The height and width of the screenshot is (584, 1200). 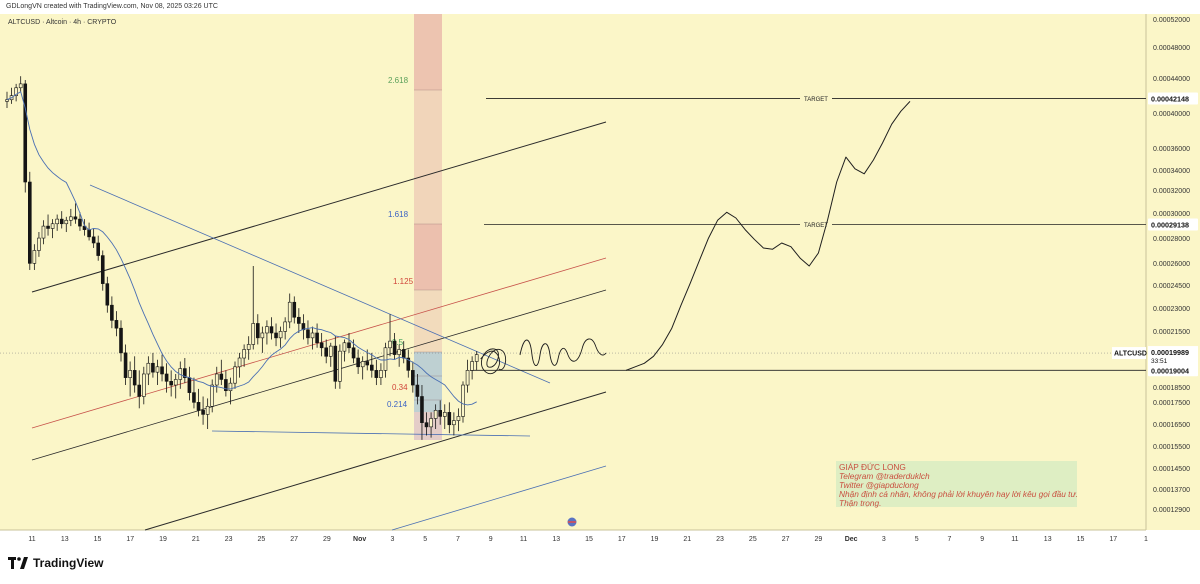 What do you see at coordinates (1171, 286) in the screenshot?
I see `price-tick-label: 0.00024500` at bounding box center [1171, 286].